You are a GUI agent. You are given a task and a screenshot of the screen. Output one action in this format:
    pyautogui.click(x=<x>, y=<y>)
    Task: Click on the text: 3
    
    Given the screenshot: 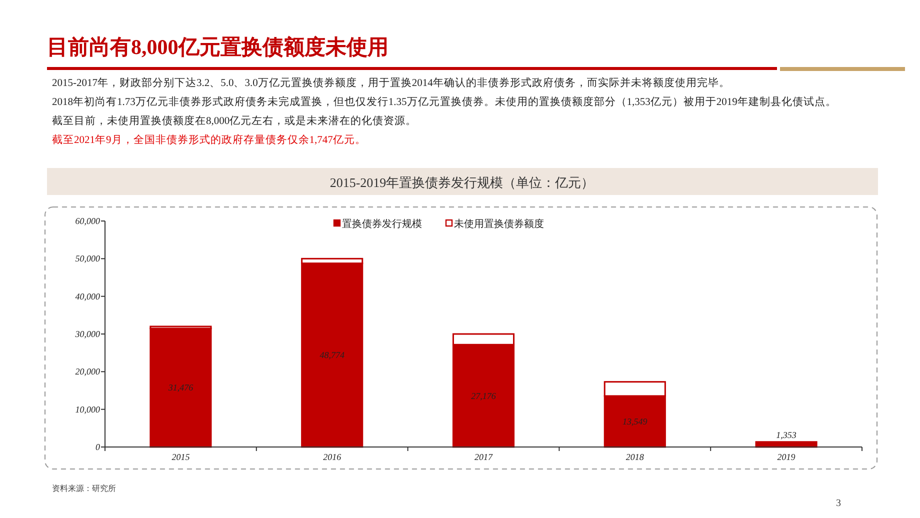 What is the action you would take?
    pyautogui.click(x=838, y=503)
    